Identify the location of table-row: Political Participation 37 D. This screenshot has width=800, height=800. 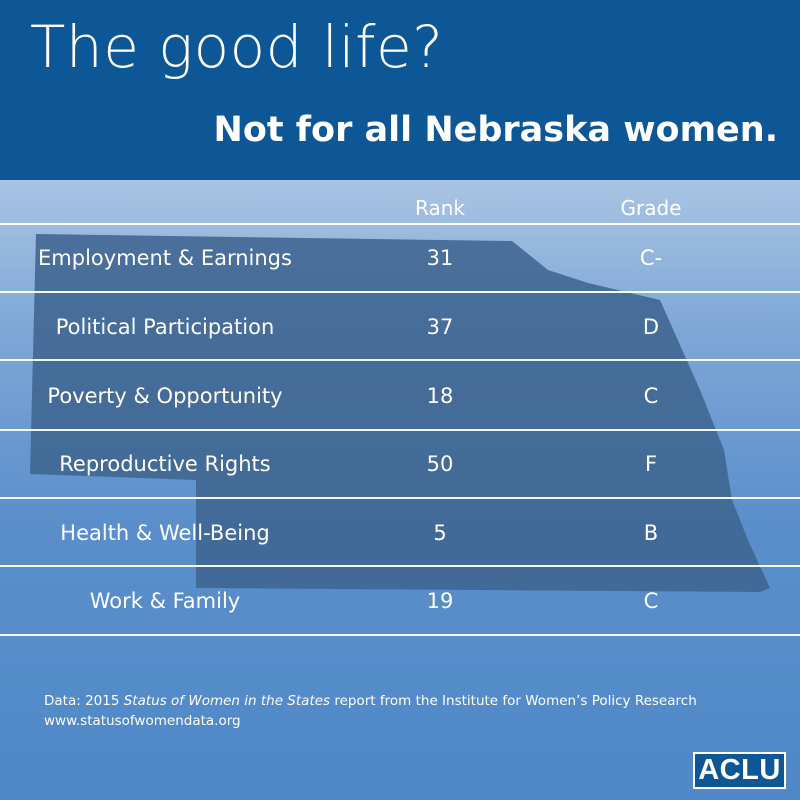
(400, 327).